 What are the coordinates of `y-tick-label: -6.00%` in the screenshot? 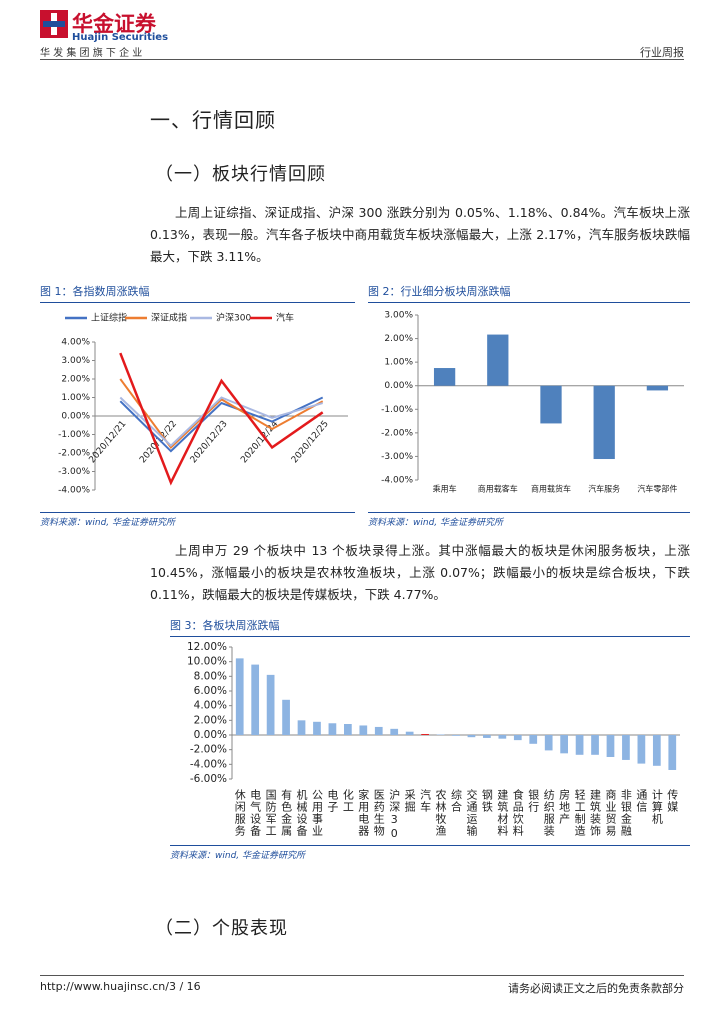 It's located at (208, 779).